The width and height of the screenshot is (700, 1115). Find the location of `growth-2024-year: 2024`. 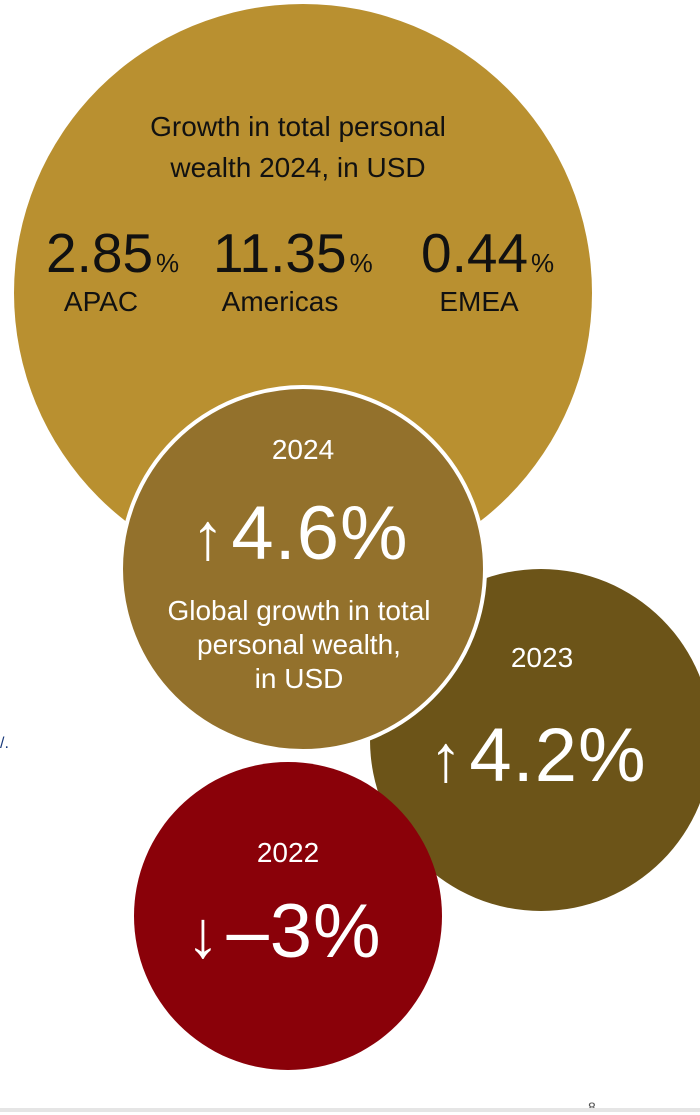

growth-2024-year: 2024 is located at coordinates (303, 449).